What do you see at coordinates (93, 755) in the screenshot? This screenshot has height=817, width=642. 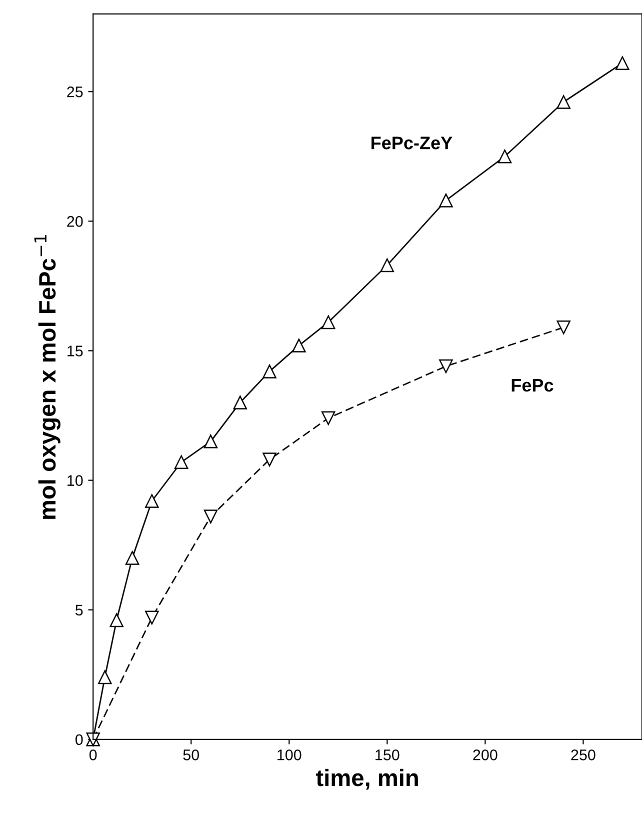 I see `x-tick-label: 0` at bounding box center [93, 755].